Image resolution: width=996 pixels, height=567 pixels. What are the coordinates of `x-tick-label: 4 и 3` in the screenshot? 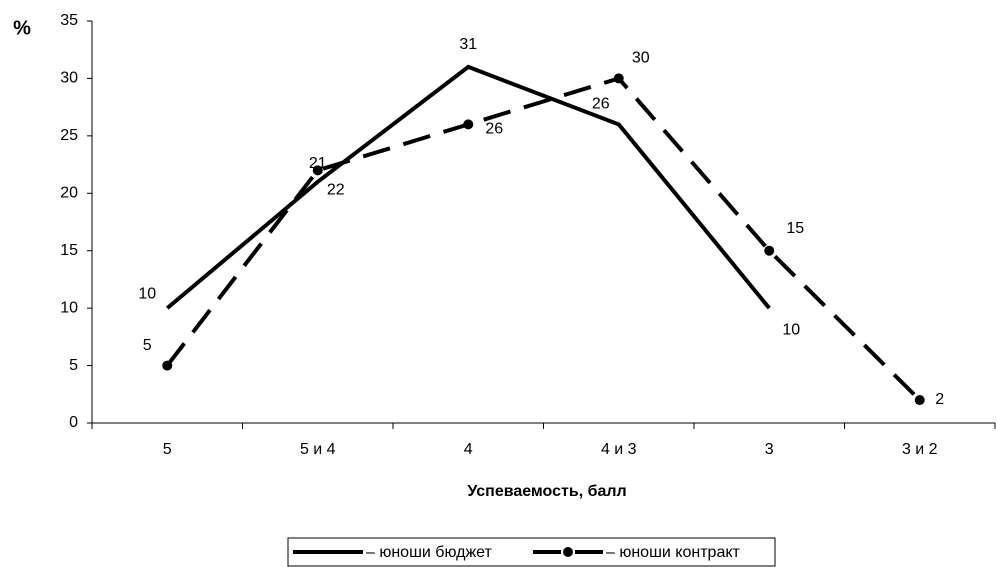 It's located at (619, 449).